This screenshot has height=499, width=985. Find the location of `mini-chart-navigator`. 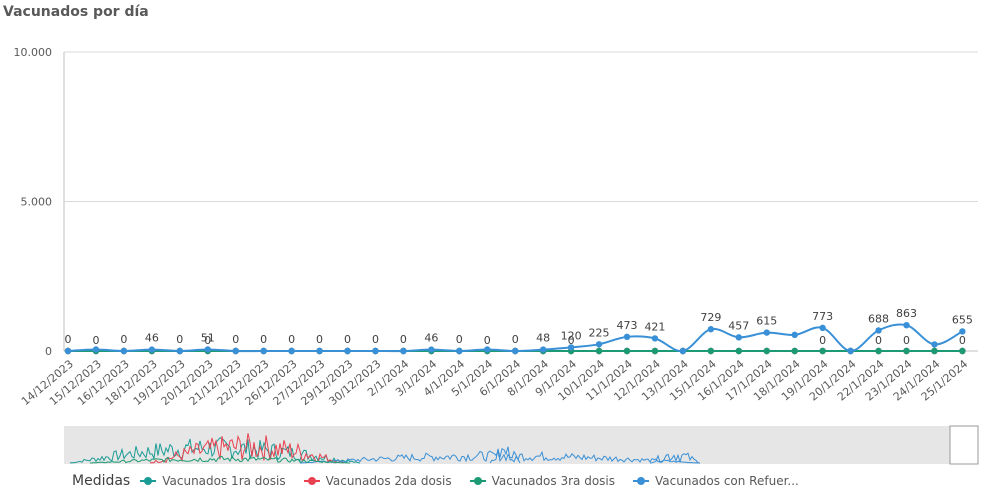

mini-chart-navigator is located at coordinates (521, 445).